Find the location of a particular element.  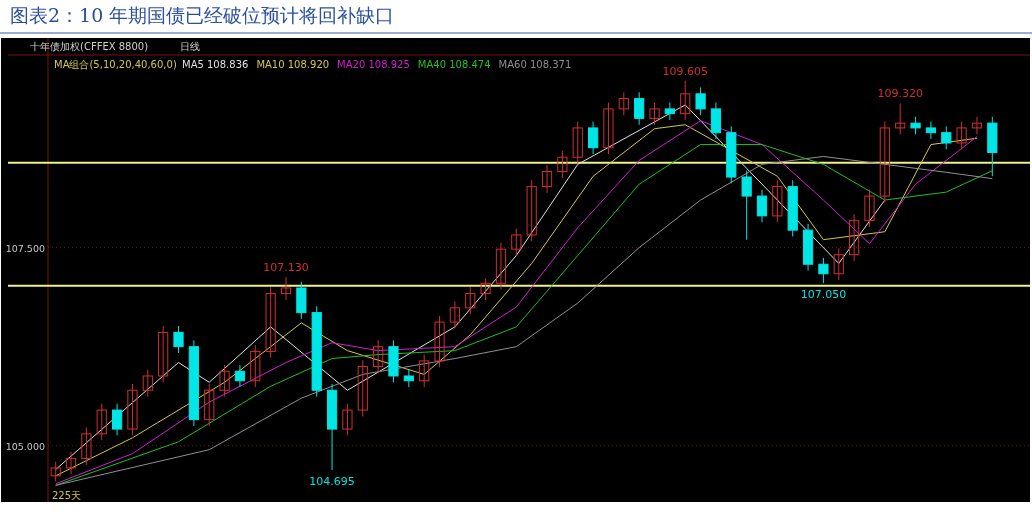

annotation: 225天 is located at coordinates (67, 495).